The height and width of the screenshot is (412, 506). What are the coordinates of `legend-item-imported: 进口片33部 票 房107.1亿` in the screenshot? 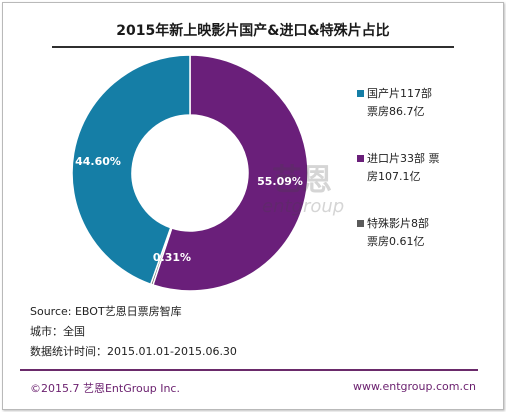 It's located at (412, 168).